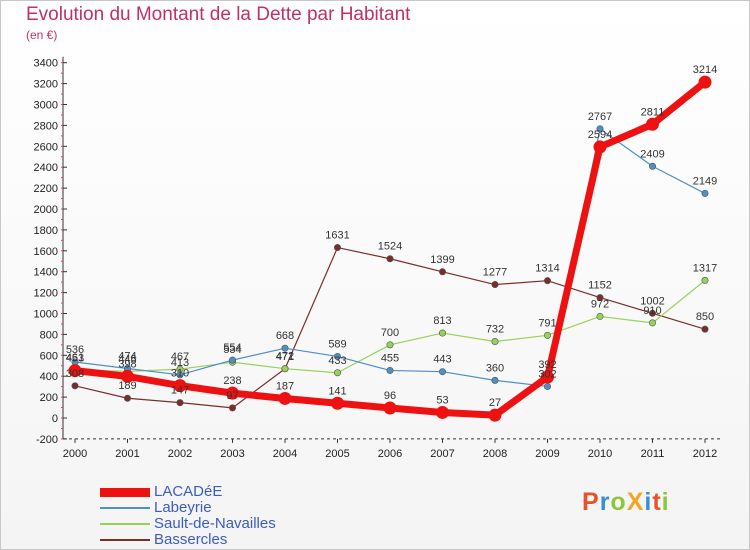 This screenshot has width=750, height=550. Describe the element at coordinates (125, 508) in the screenshot. I see `legend-swatch-labeyrie` at that location.